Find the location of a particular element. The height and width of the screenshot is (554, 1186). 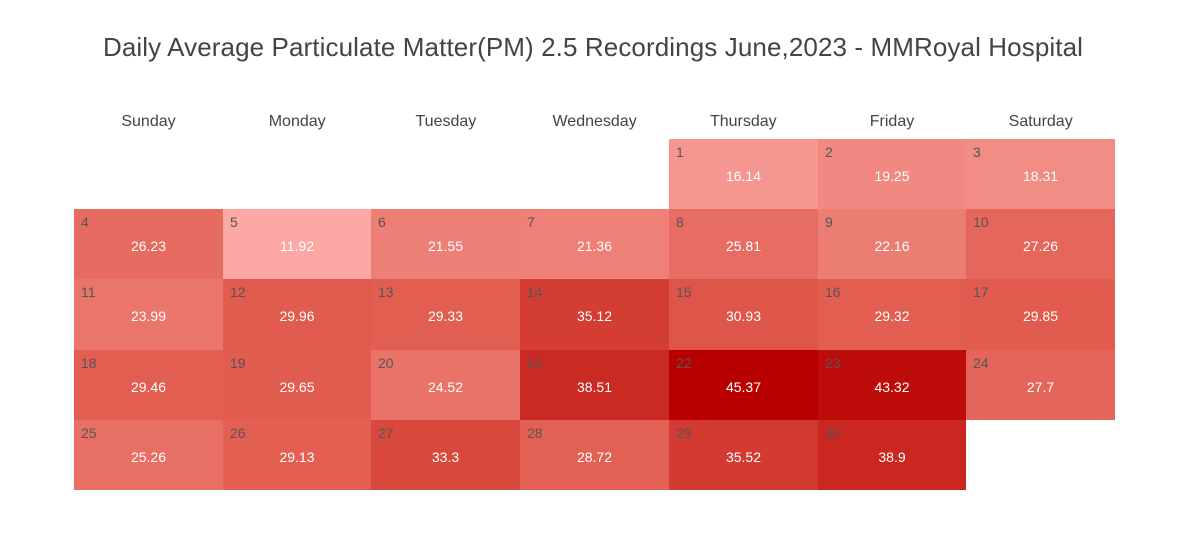

heatmap-cell-day-15: 15 30.93 is located at coordinates (743, 314).